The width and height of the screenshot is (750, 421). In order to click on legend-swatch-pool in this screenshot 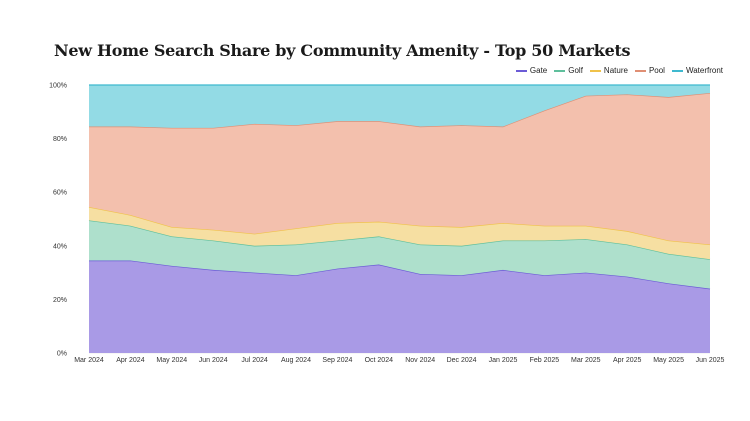, I will do `click(640, 70)`.